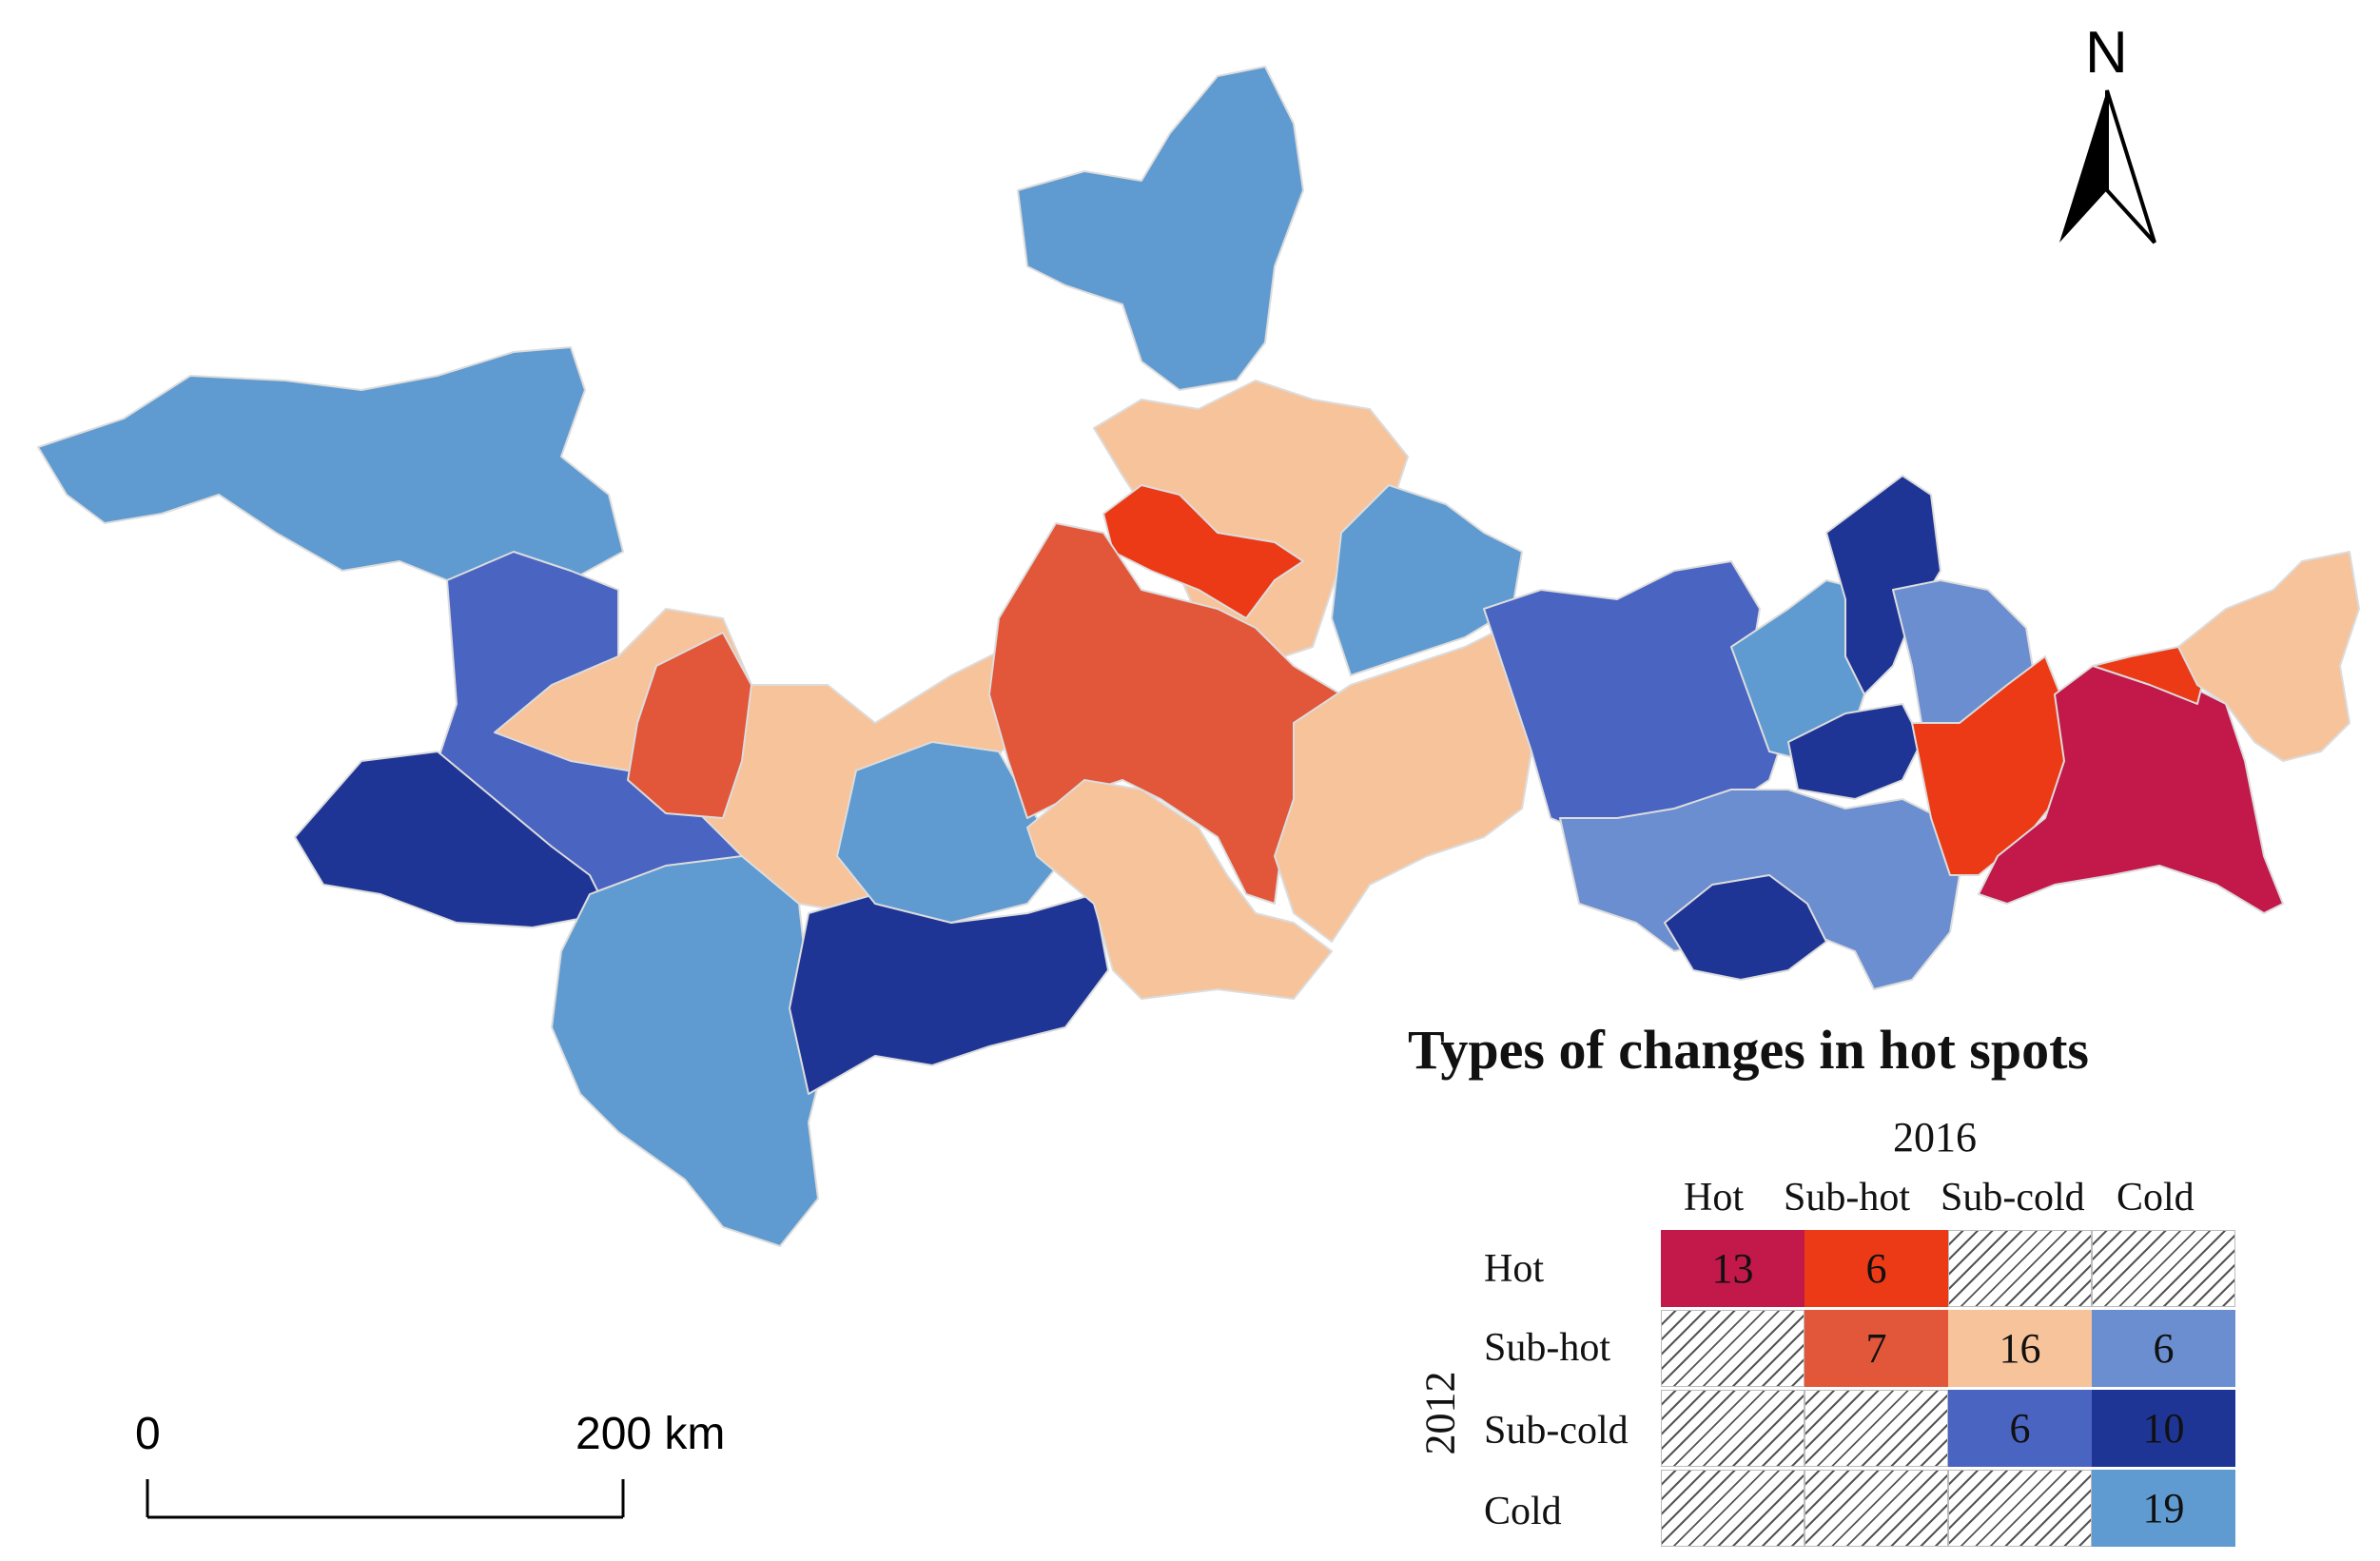 Image resolution: width=2380 pixels, height=1561 pixels. What do you see at coordinates (2106, 53) in the screenshot?
I see `north-arrow-label: N` at bounding box center [2106, 53].